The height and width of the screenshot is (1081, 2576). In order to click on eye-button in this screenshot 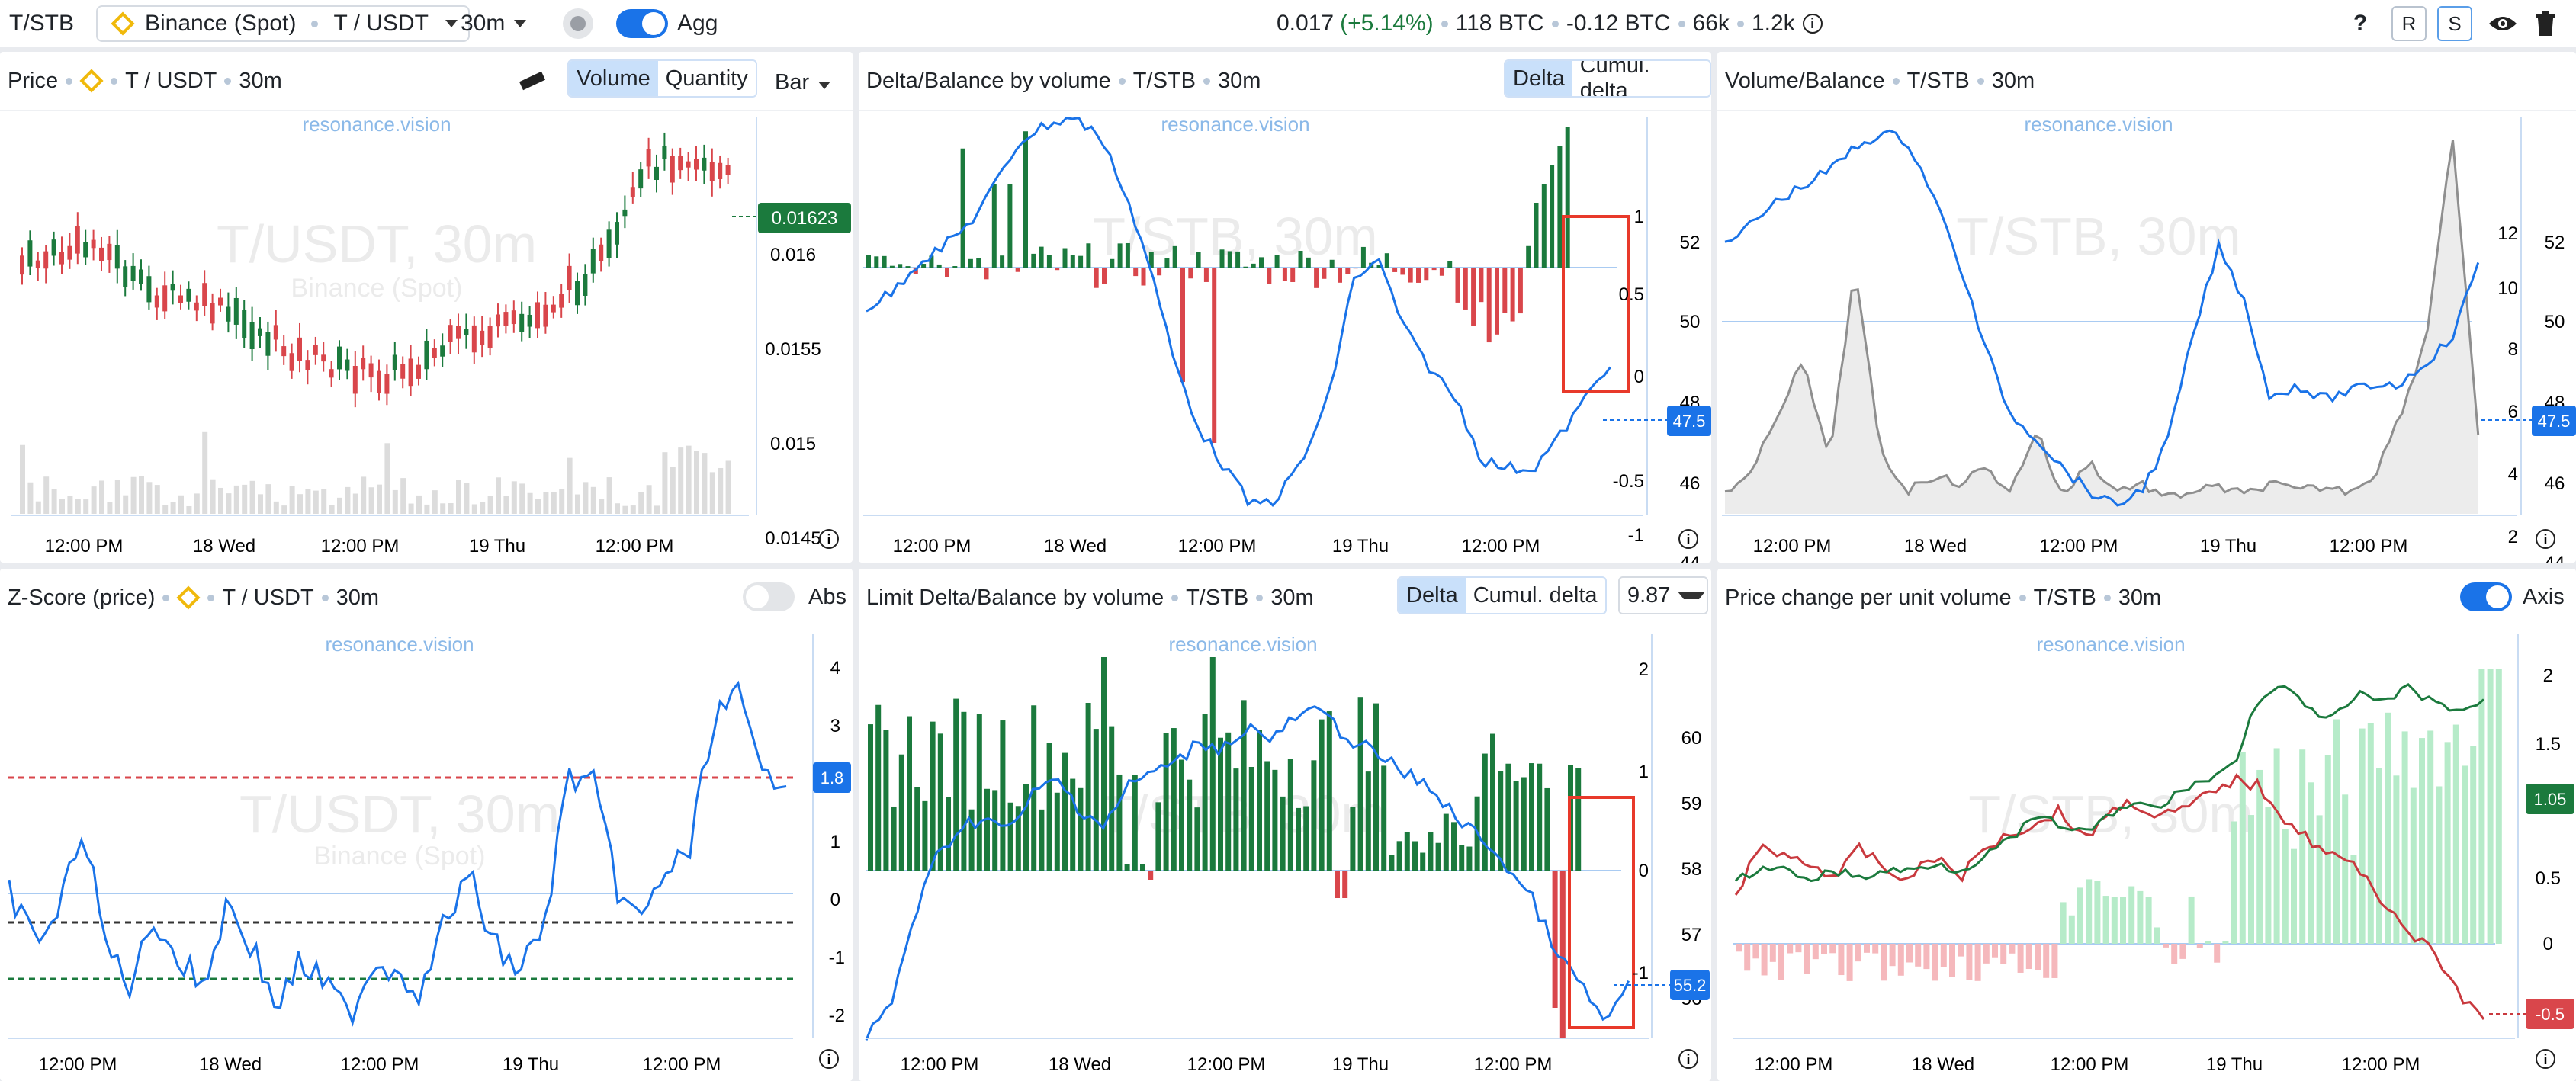, I will do `click(2503, 23)`.